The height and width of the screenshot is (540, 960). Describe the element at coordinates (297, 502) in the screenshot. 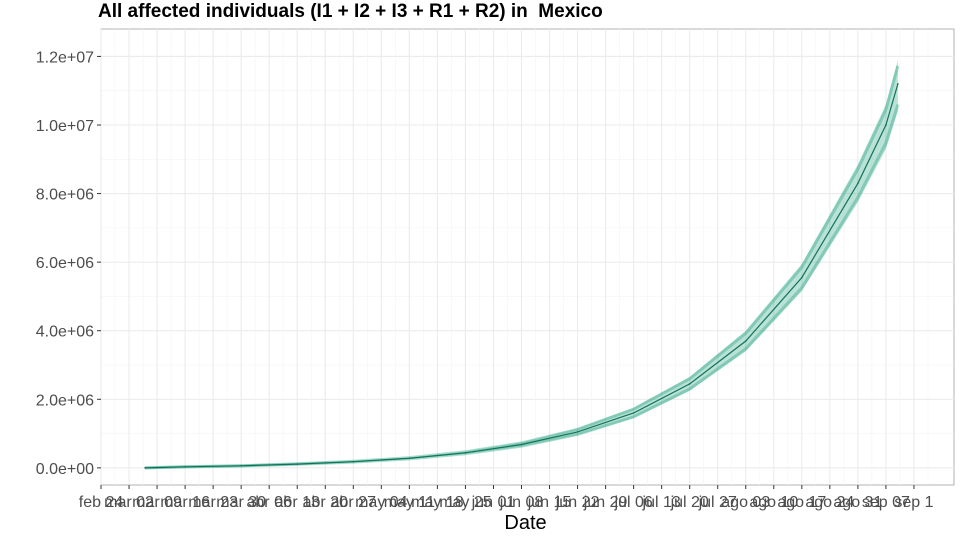

I see `x-tick-label: abr 13` at that location.